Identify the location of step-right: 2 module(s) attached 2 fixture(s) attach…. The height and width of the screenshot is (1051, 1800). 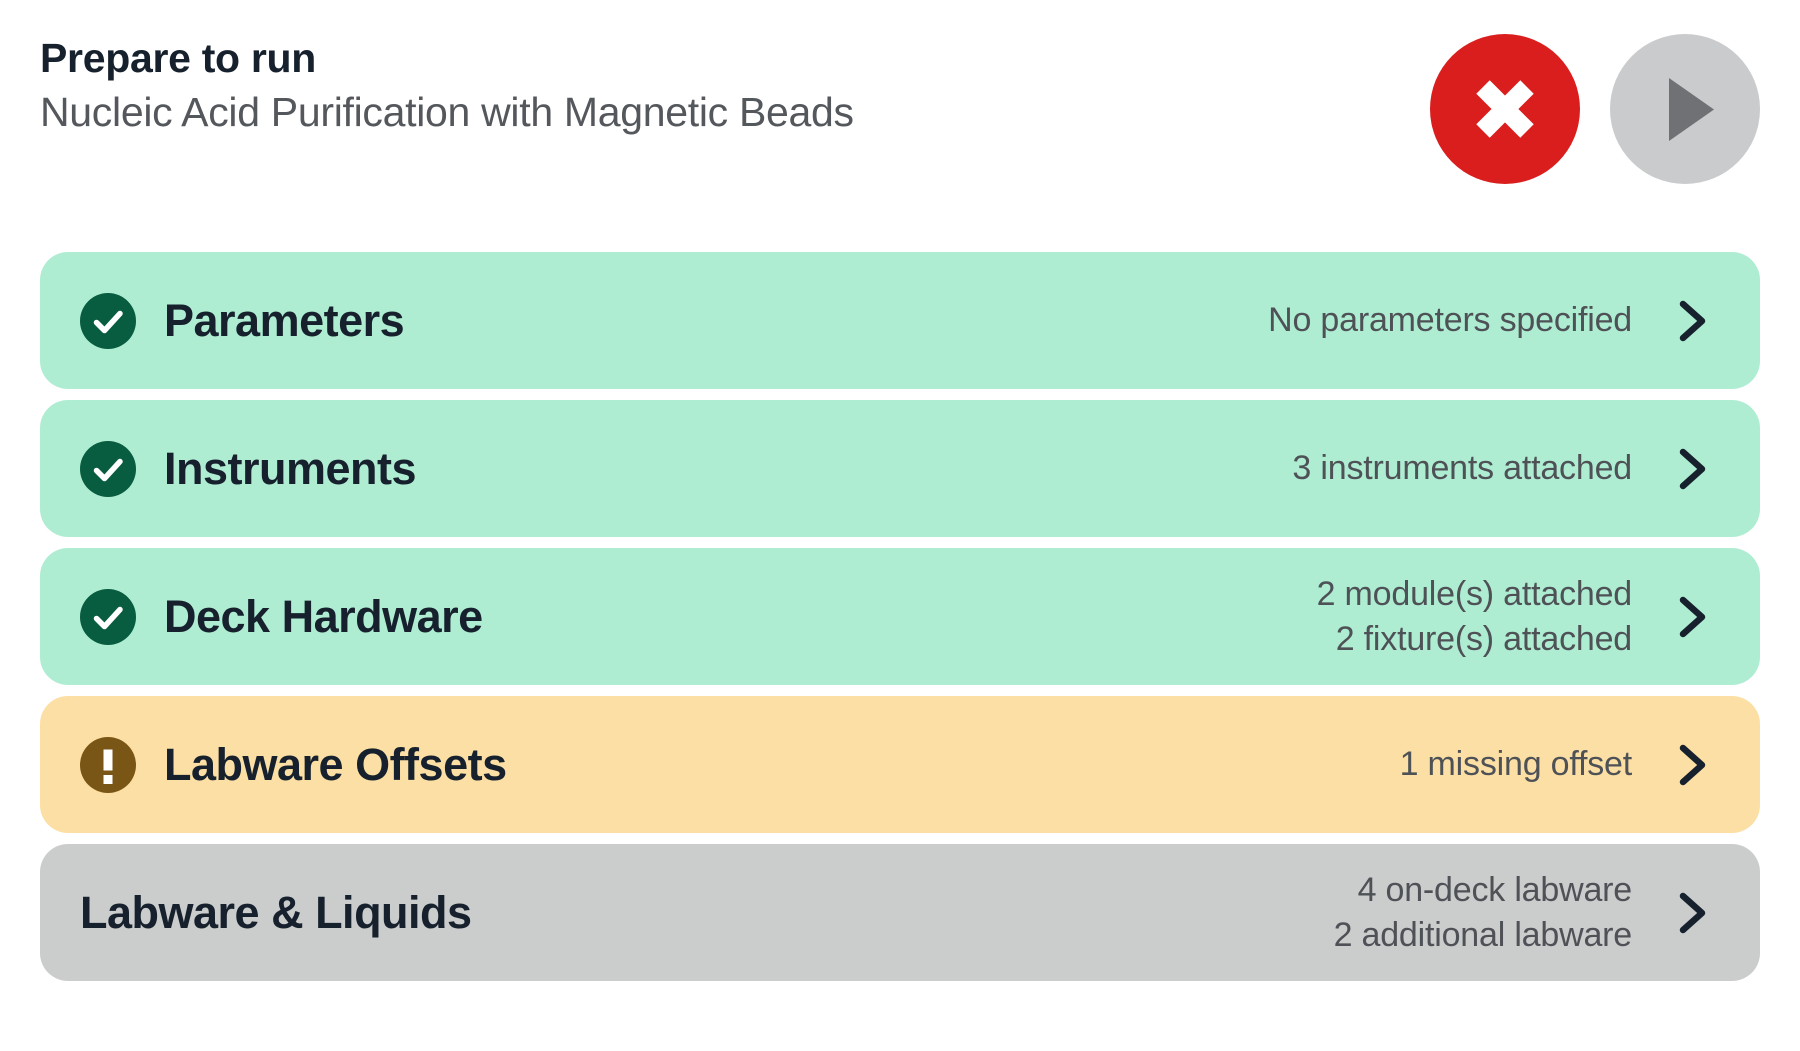
(1512, 617).